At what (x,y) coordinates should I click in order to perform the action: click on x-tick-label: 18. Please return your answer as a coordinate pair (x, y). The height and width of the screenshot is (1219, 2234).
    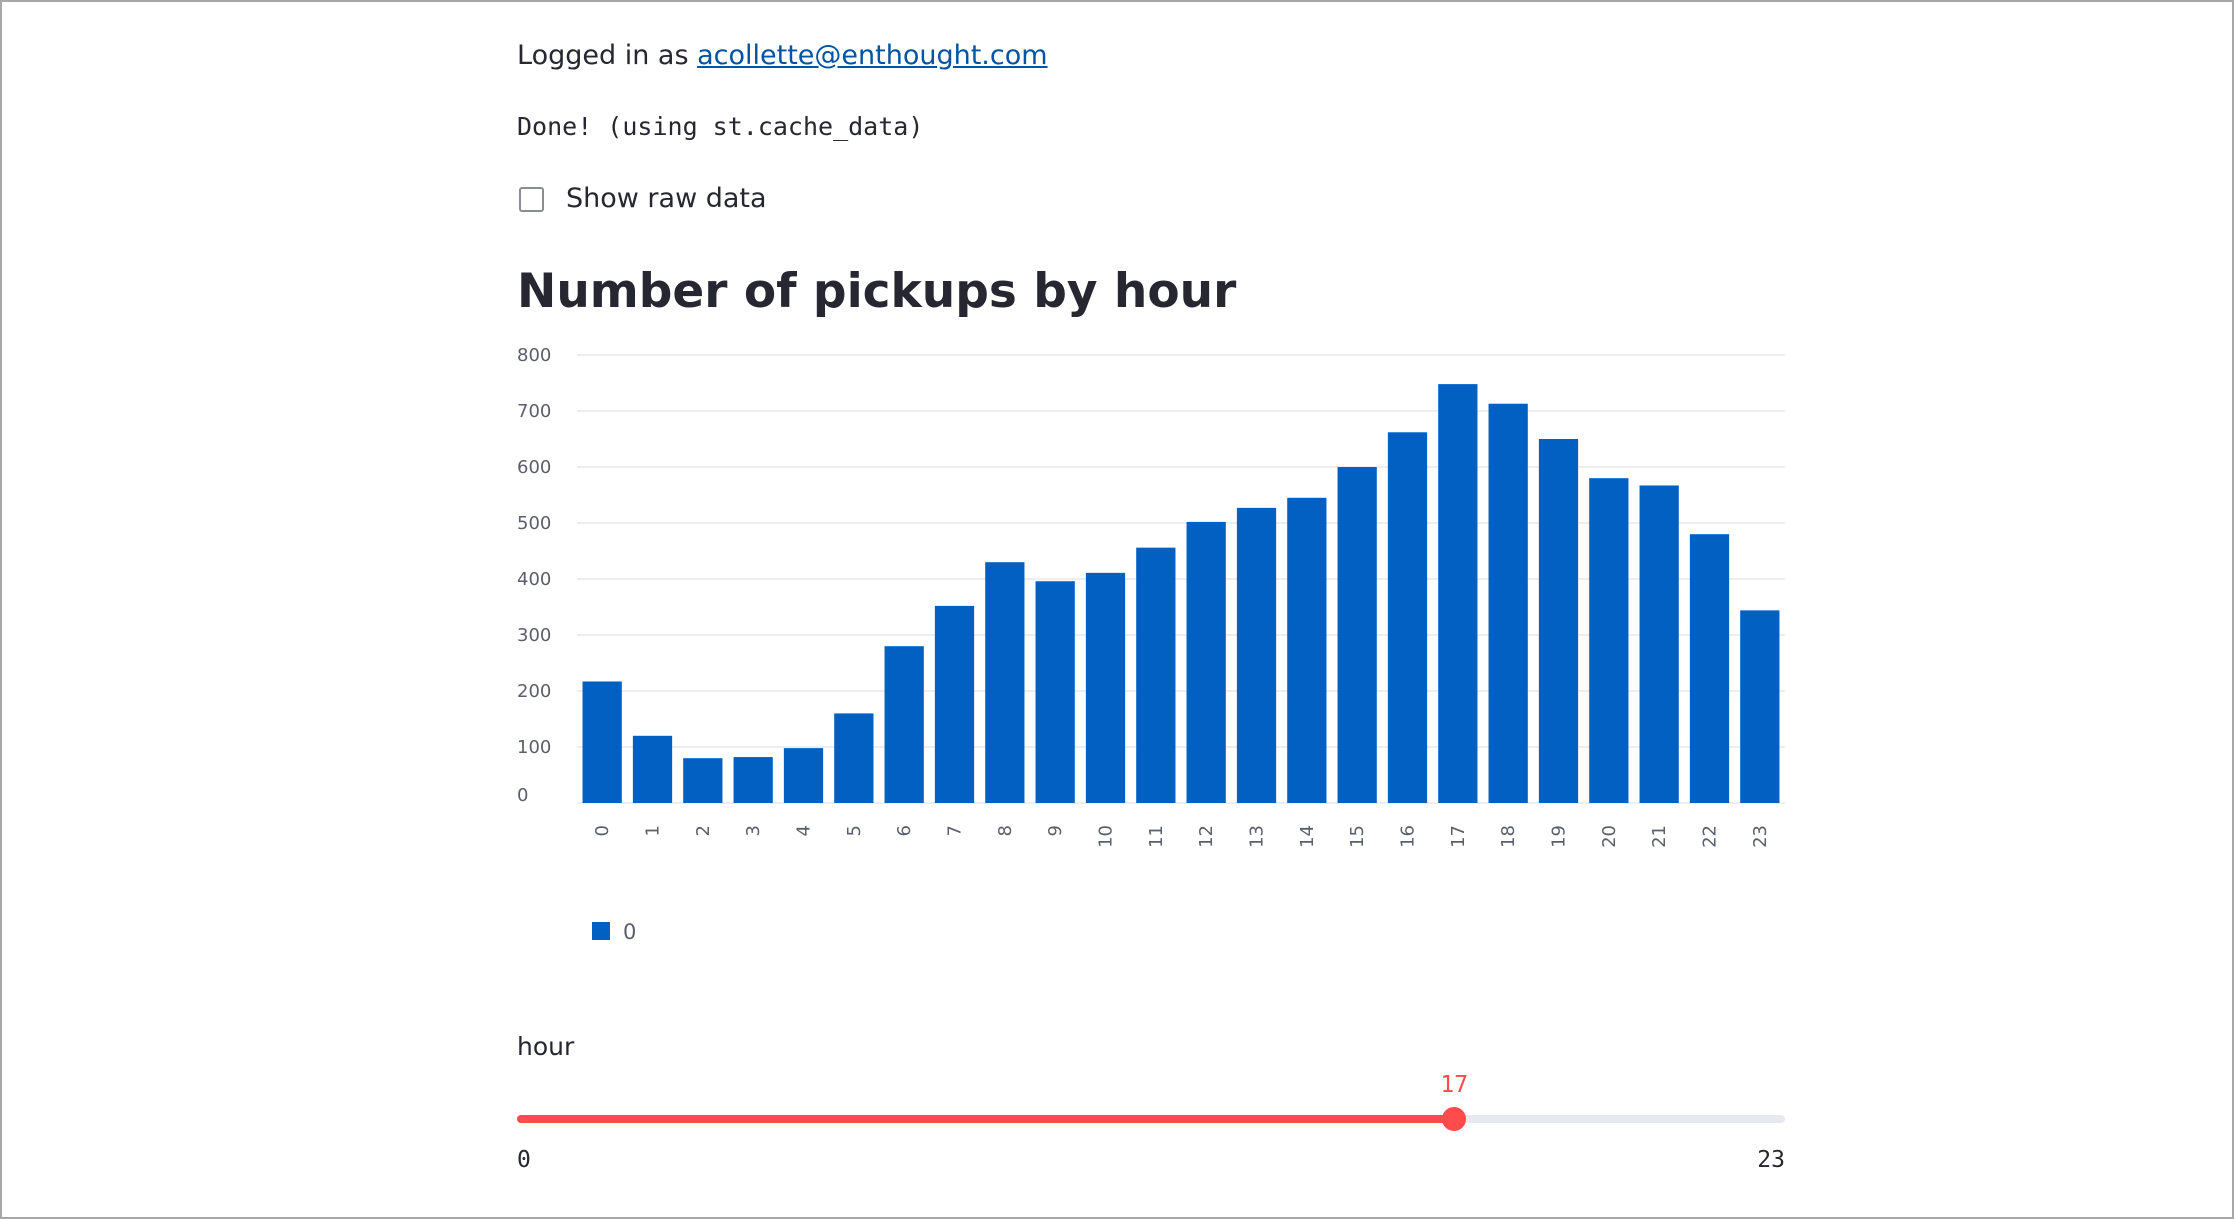
    Looking at the image, I should click on (1508, 836).